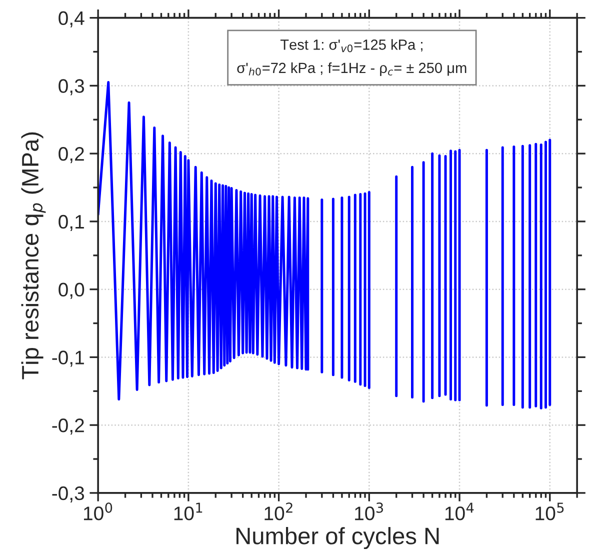  I want to click on x-tick-label: 10$^{4}$, so click(459, 511).